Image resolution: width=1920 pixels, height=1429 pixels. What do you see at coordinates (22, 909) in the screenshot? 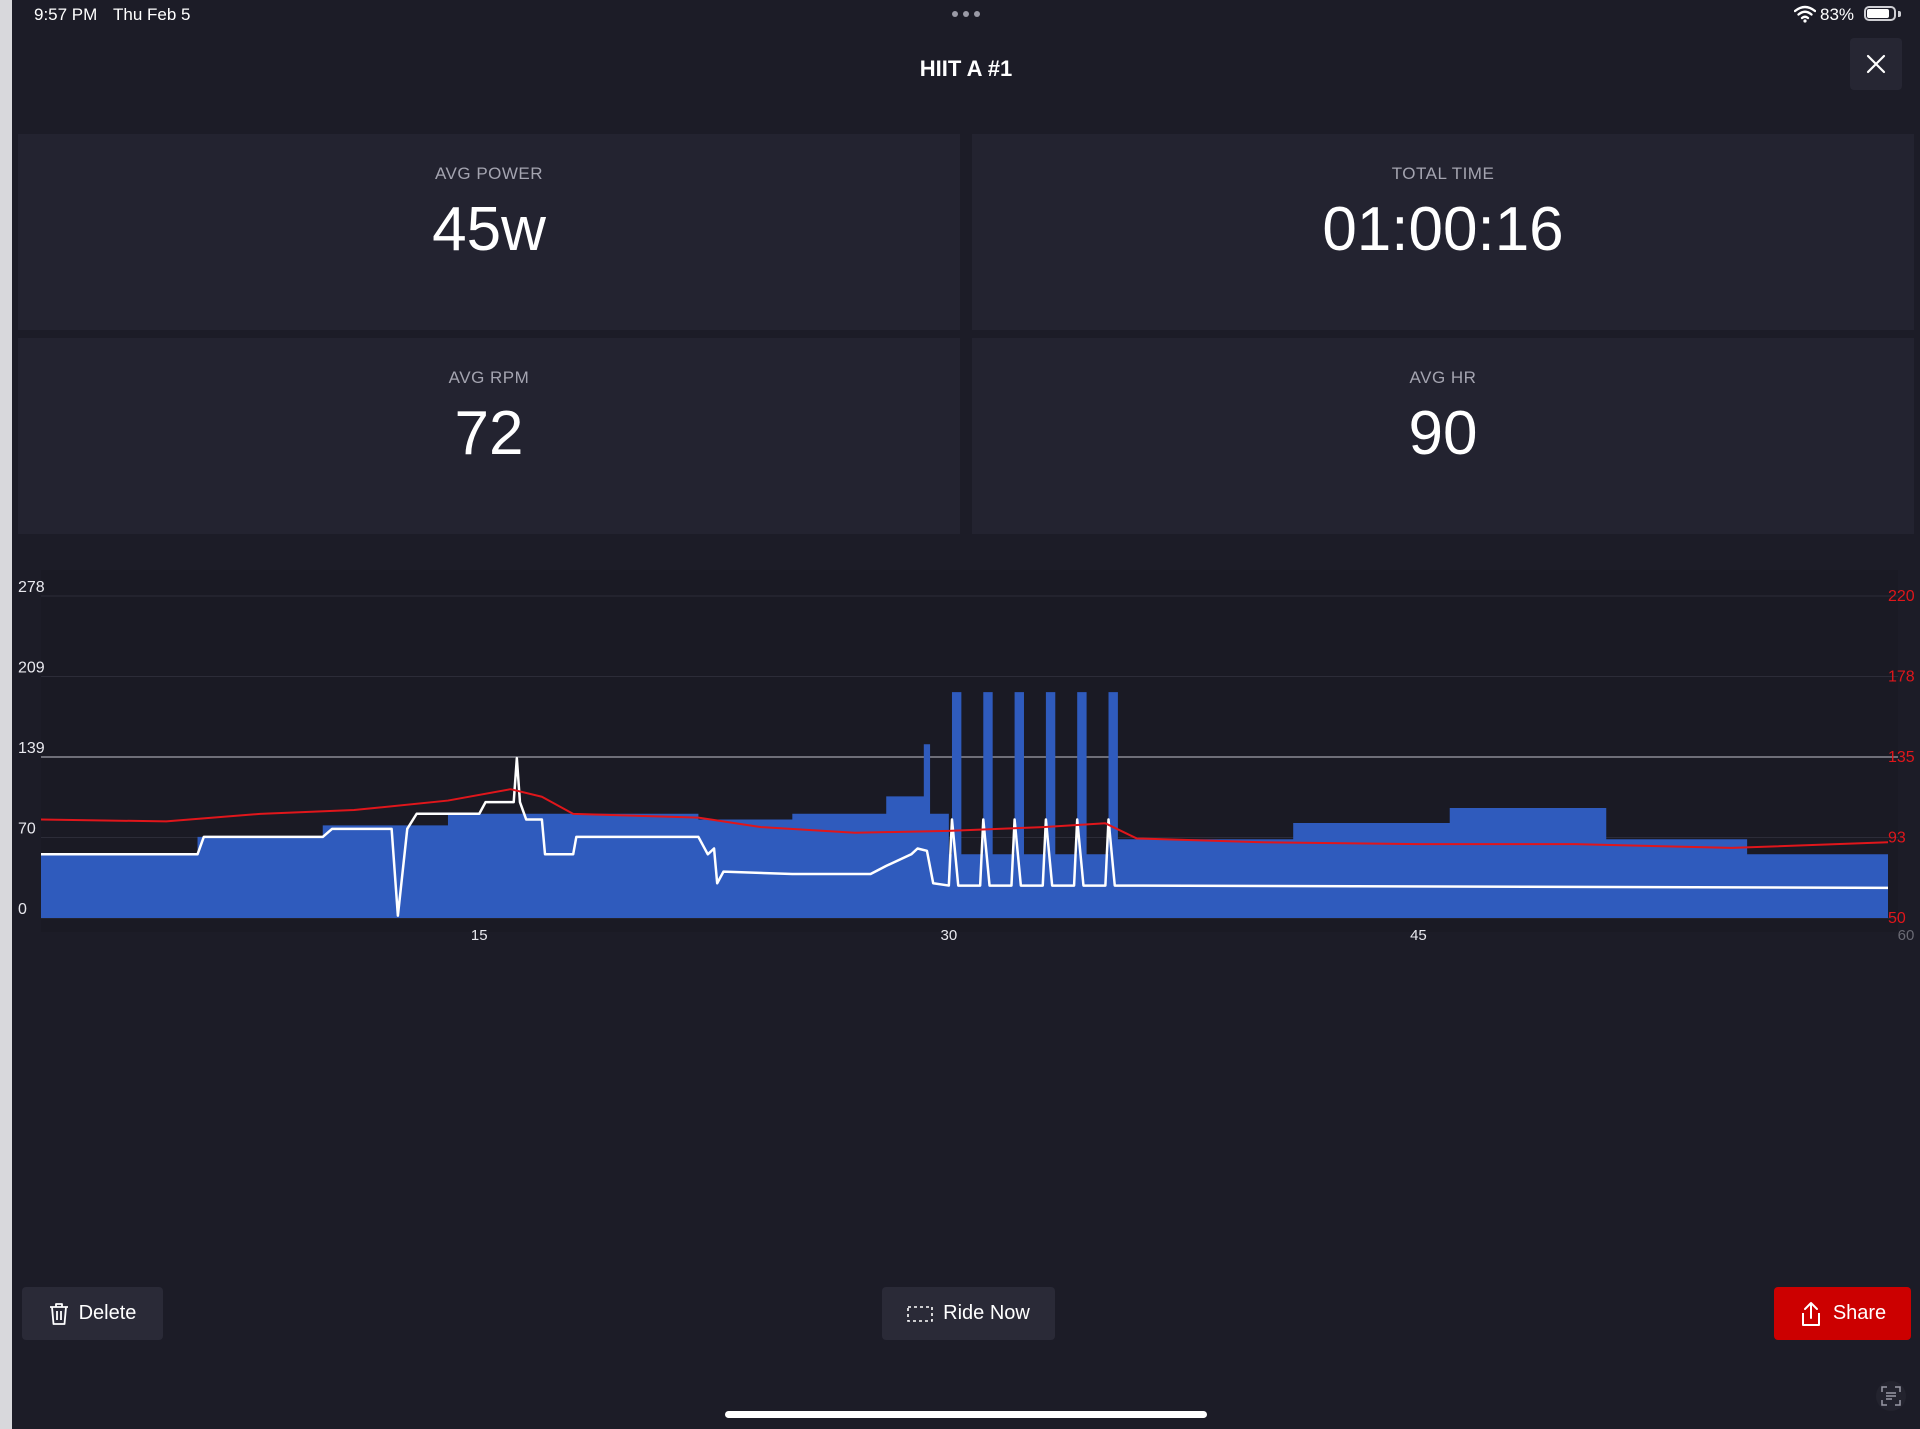
I see `y-left-tick-label: 0` at bounding box center [22, 909].